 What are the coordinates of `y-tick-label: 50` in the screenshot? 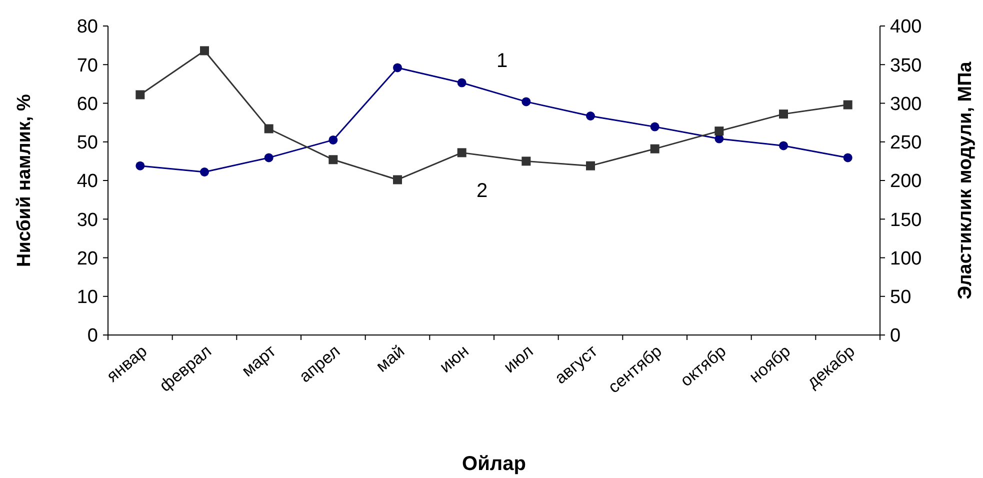 It's located at (87, 143).